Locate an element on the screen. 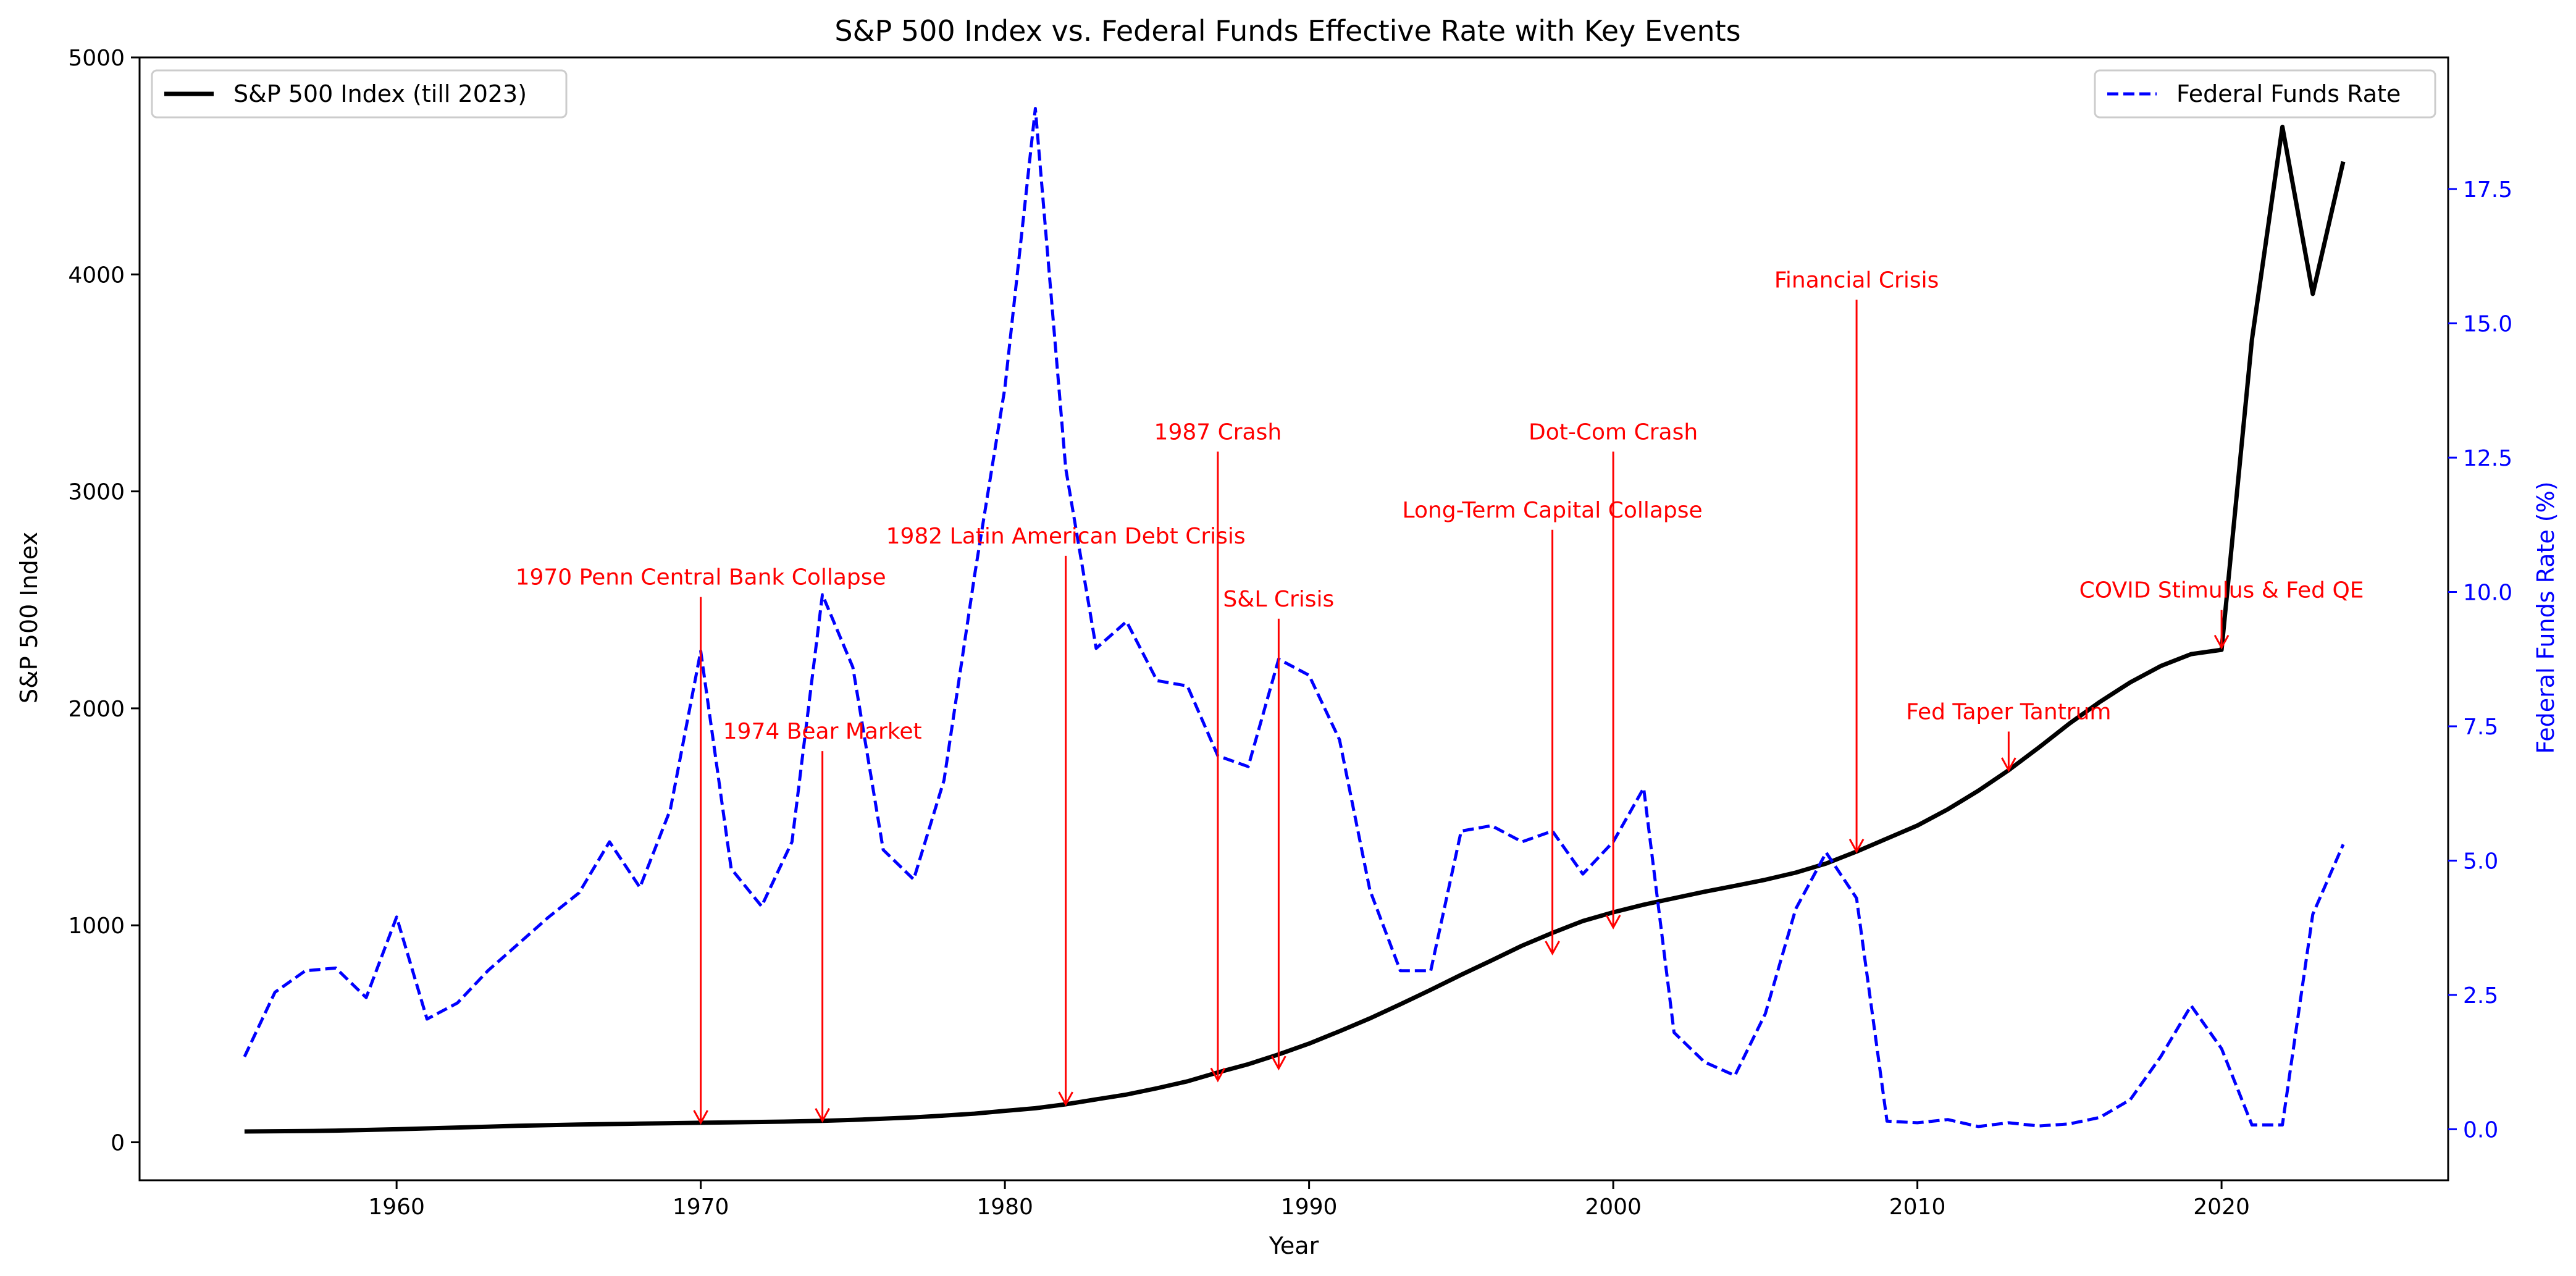  legend-right-box is located at coordinates (2265, 94).